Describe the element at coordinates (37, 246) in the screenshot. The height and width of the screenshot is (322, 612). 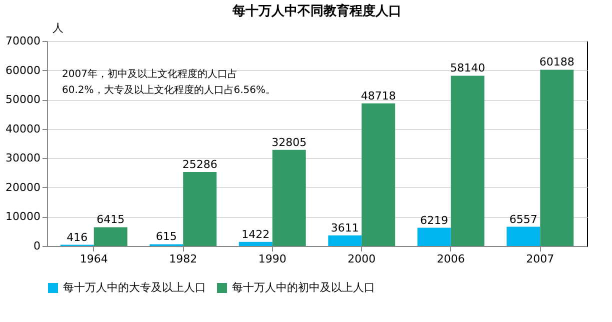
I see `y-tick-label: 0` at that location.